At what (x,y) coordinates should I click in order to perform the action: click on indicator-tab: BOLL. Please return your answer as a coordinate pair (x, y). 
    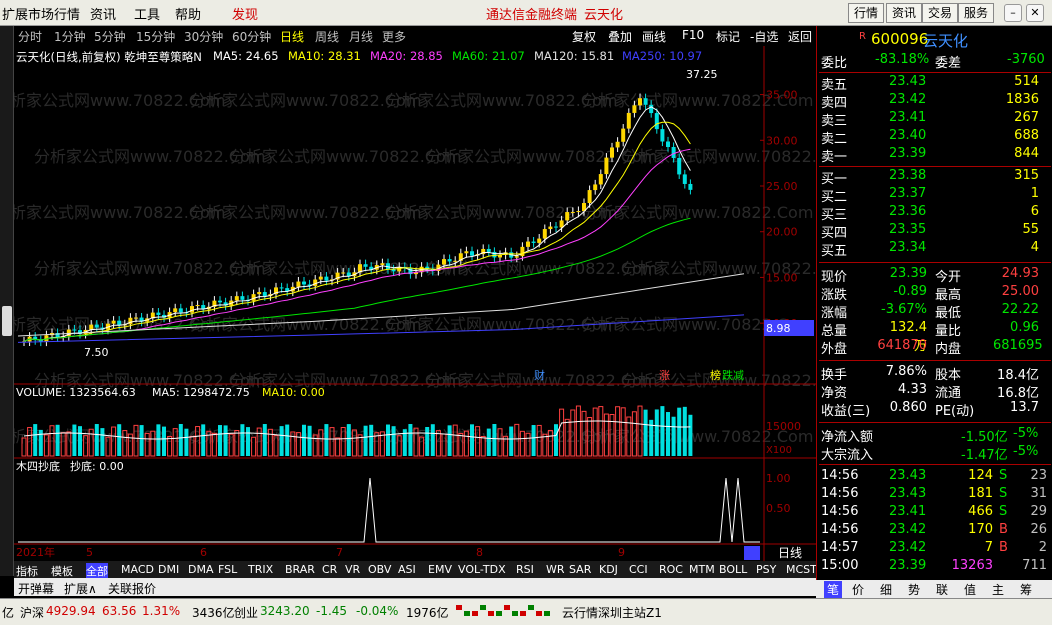
    Looking at the image, I should click on (733, 569).